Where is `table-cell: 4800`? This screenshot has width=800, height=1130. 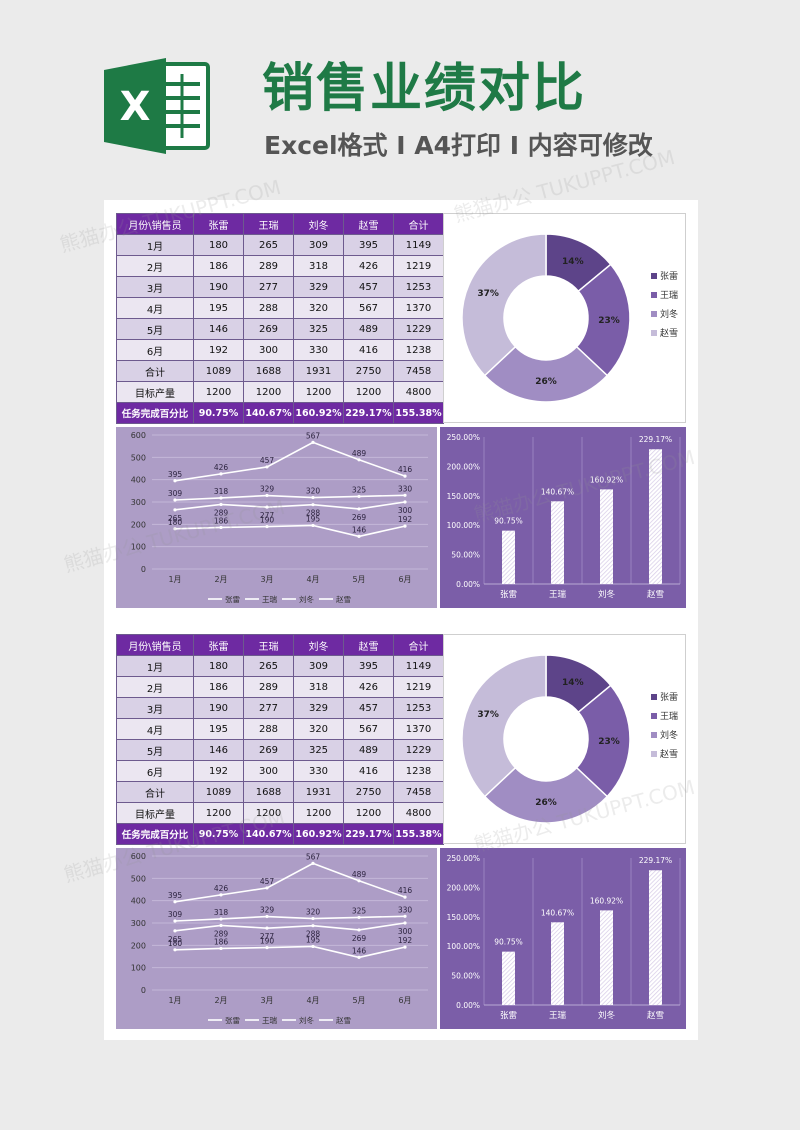
table-cell: 4800 is located at coordinates (418, 813).